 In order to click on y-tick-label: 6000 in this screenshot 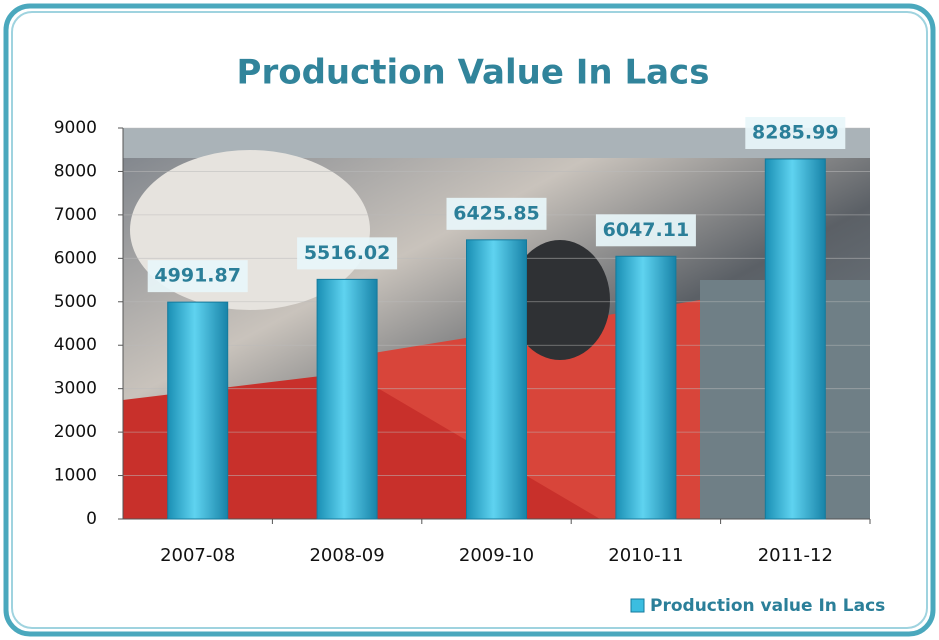, I will do `click(75, 258)`.